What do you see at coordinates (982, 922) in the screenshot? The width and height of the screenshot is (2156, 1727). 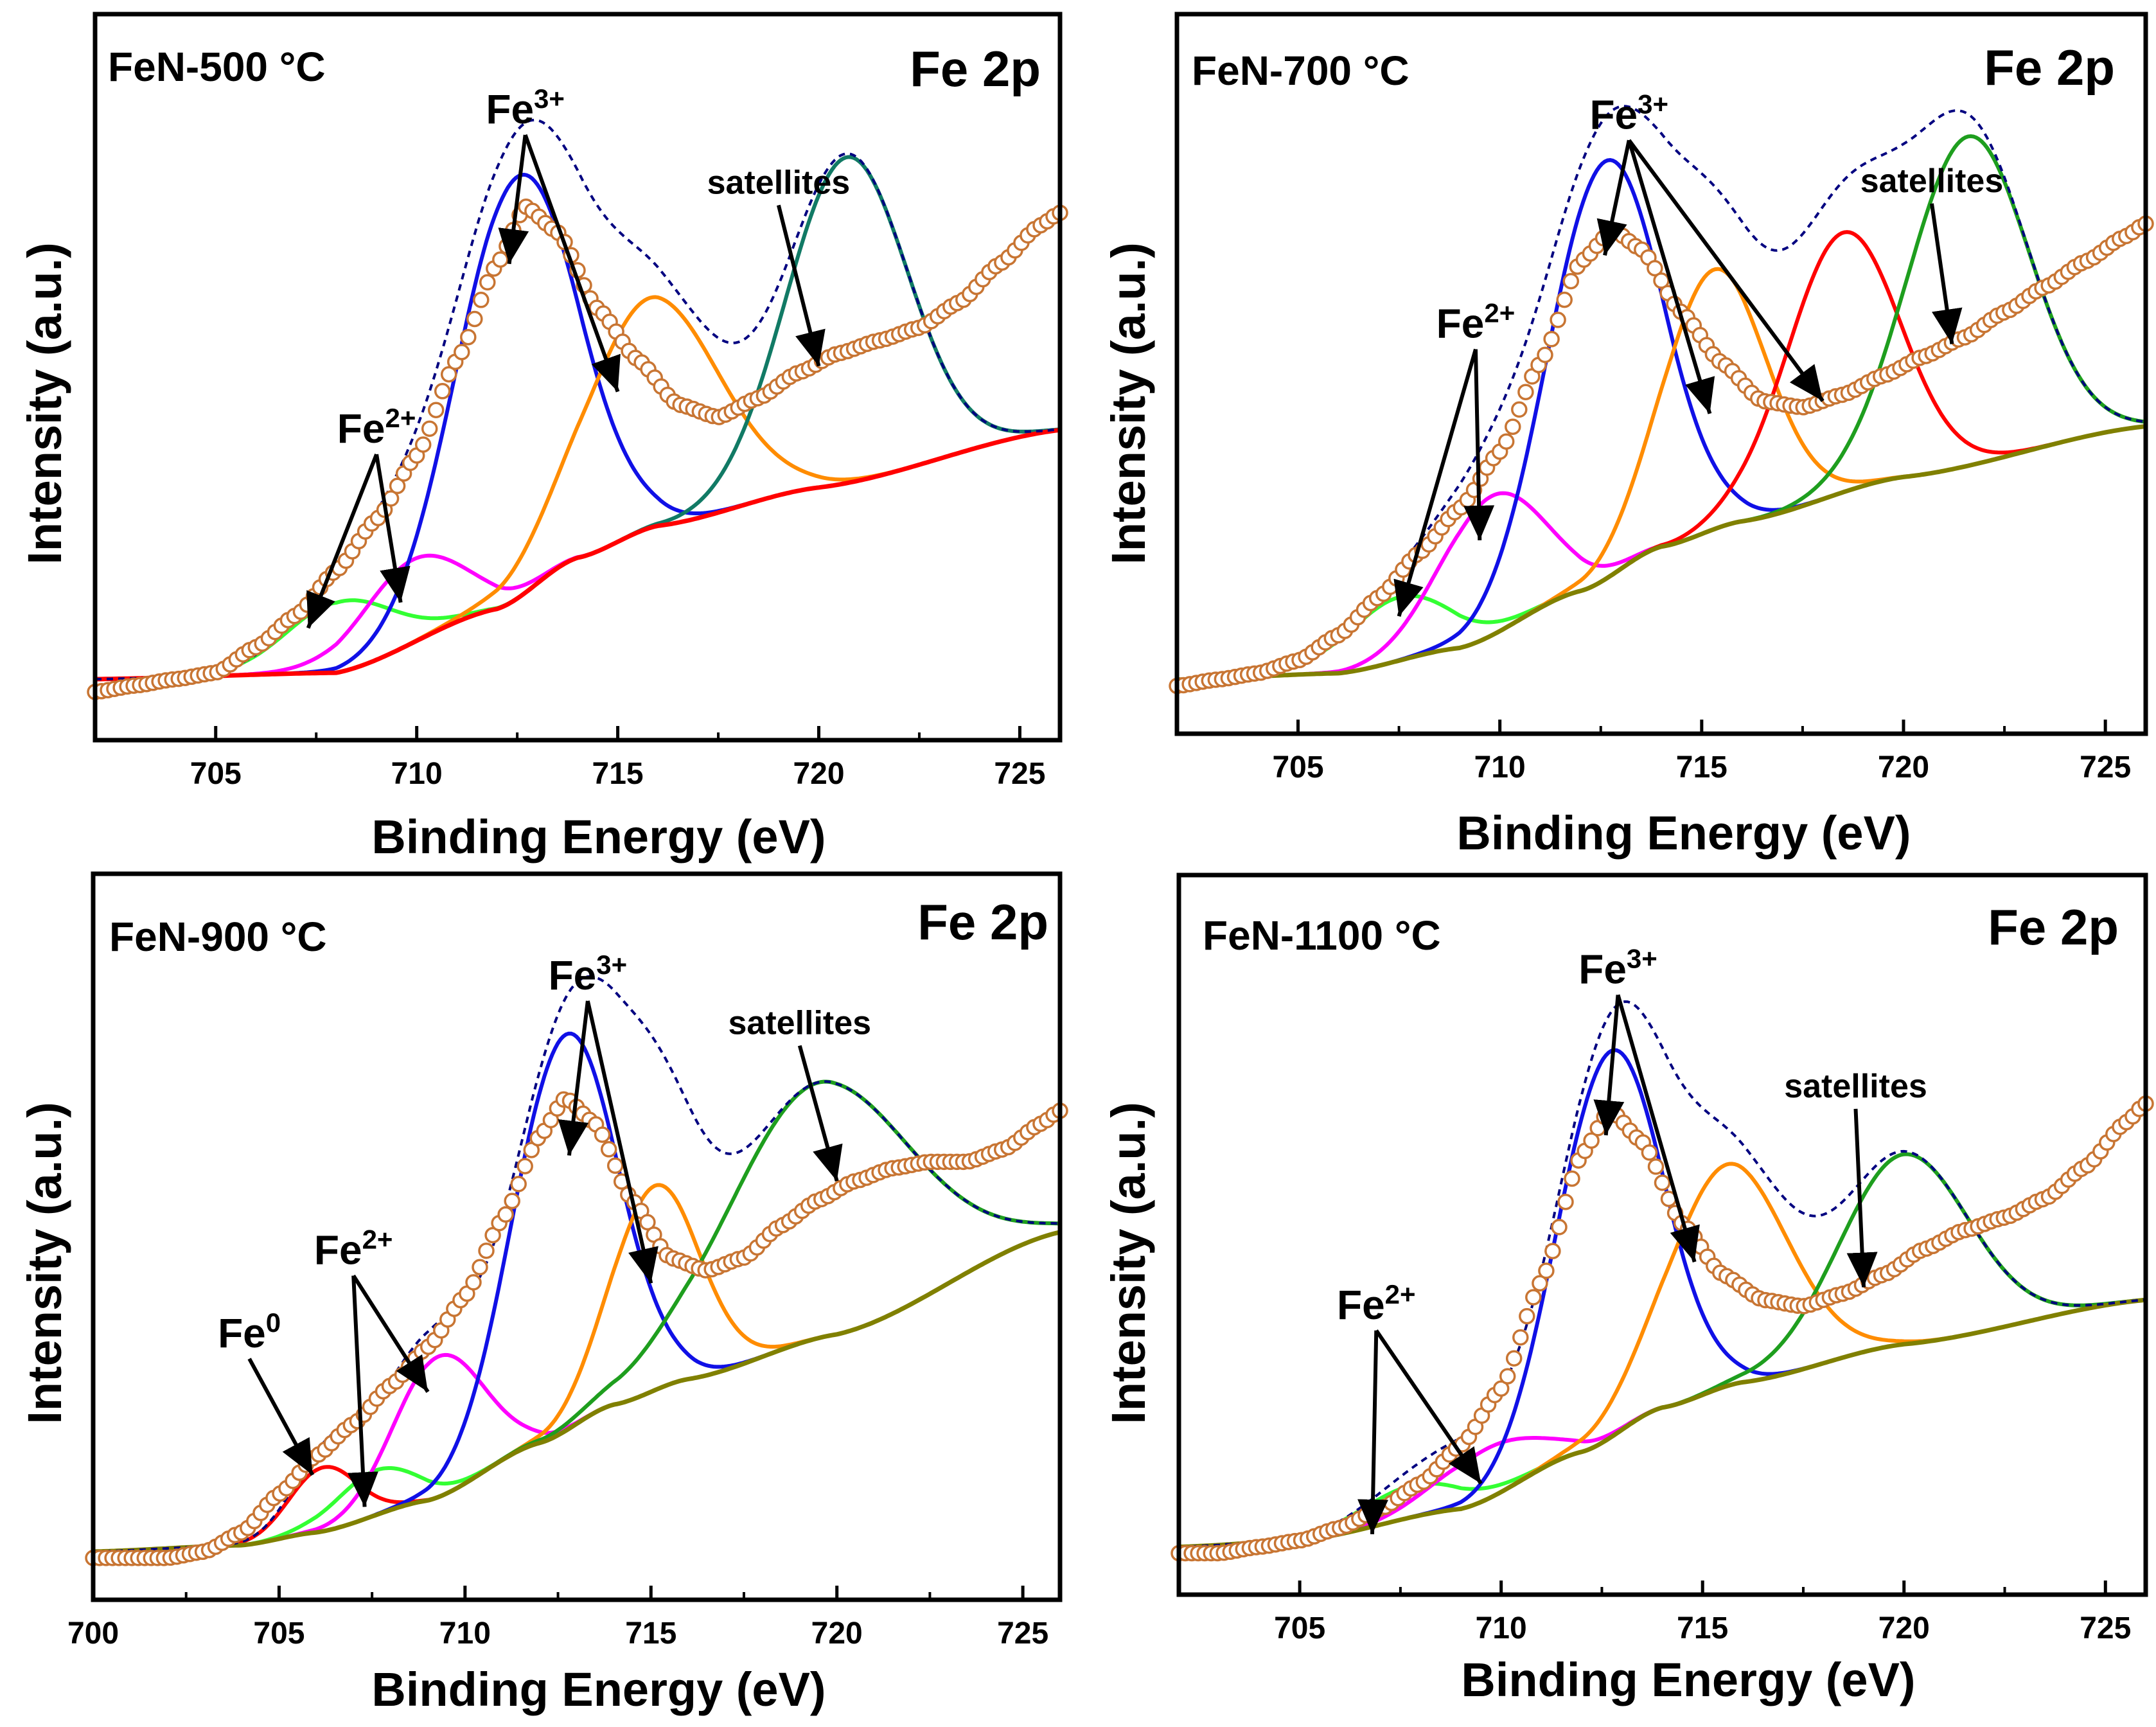 I see `panel-2-region-label: Fe 2p` at bounding box center [982, 922].